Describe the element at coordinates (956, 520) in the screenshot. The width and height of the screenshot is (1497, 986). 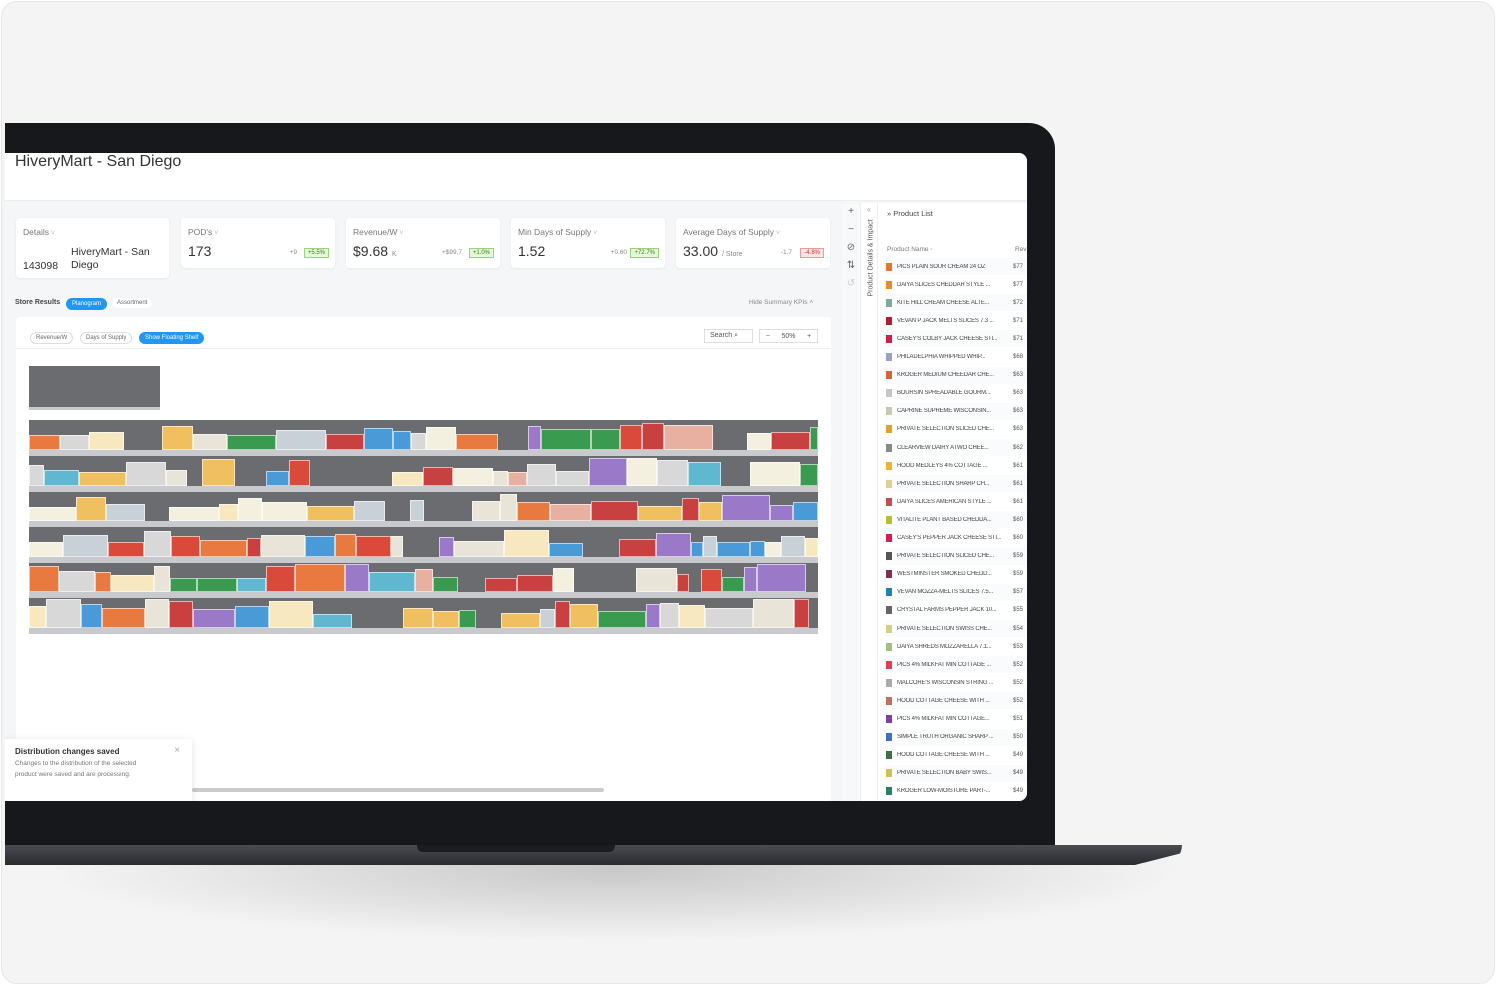
I see `list-item: VITALITE PLANT BASED CHEDDA... $60` at that location.